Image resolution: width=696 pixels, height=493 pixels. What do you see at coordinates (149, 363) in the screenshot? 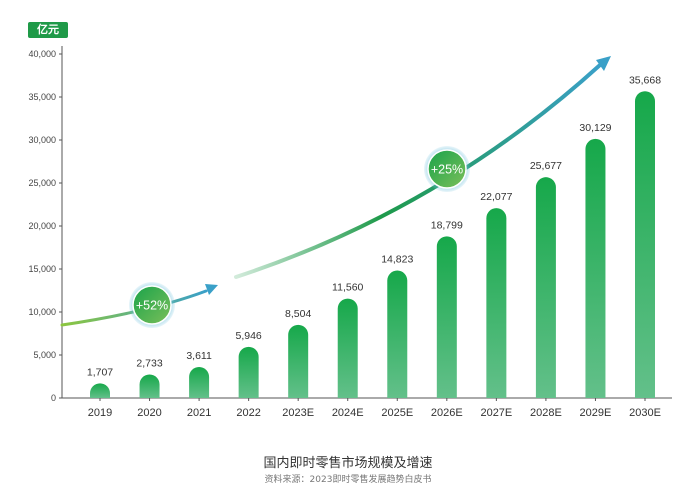
I see `data-label-2020: 2,733` at bounding box center [149, 363].